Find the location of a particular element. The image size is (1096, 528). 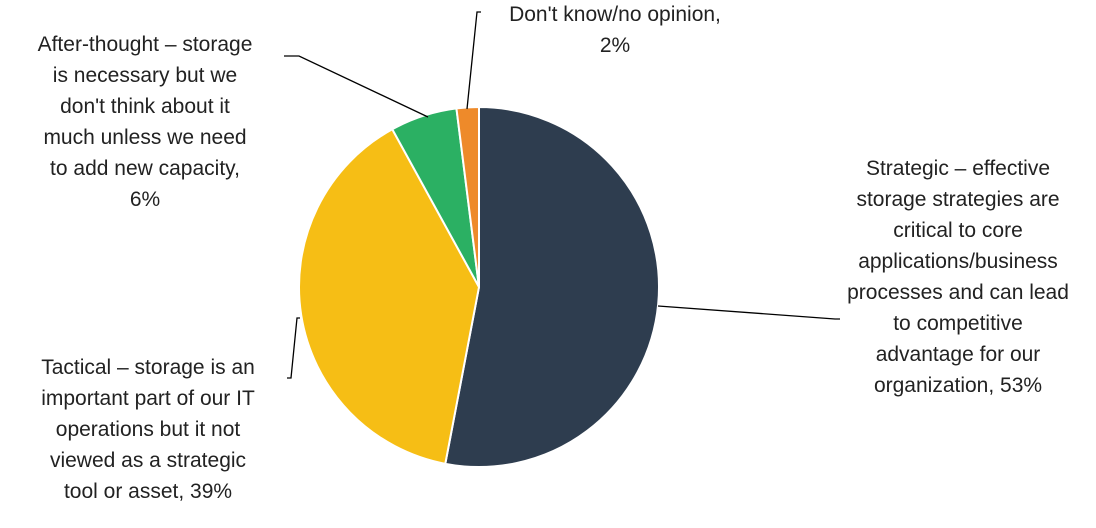

data-label-line: processes and can lead is located at coordinates (958, 292).